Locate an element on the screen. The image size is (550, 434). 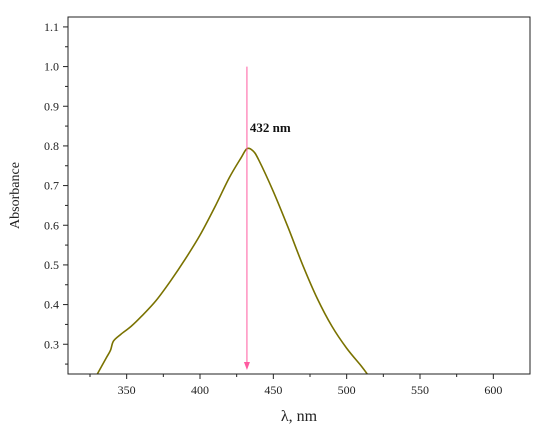
x-tick-label: 450 is located at coordinates (273, 390).